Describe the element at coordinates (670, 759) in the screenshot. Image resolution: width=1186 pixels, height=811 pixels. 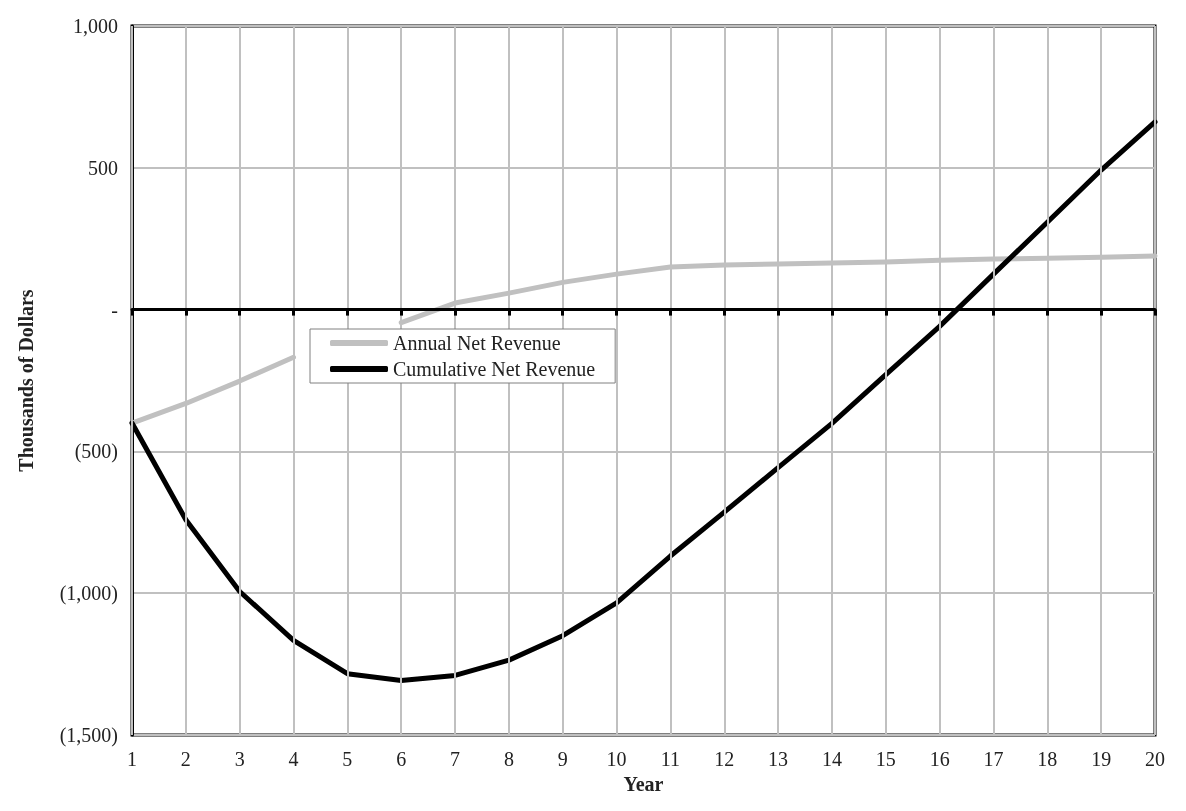
I see `x-tick-label: 11` at that location.